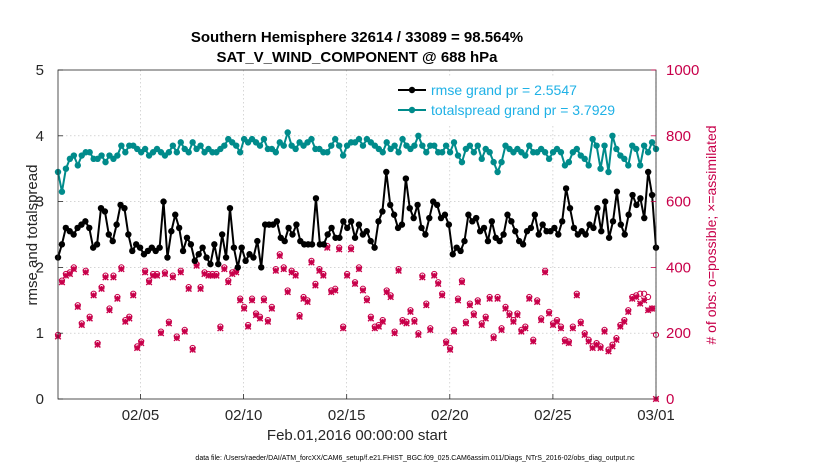  Describe the element at coordinates (40, 136) in the screenshot. I see `y-tick-label: 4` at that location.